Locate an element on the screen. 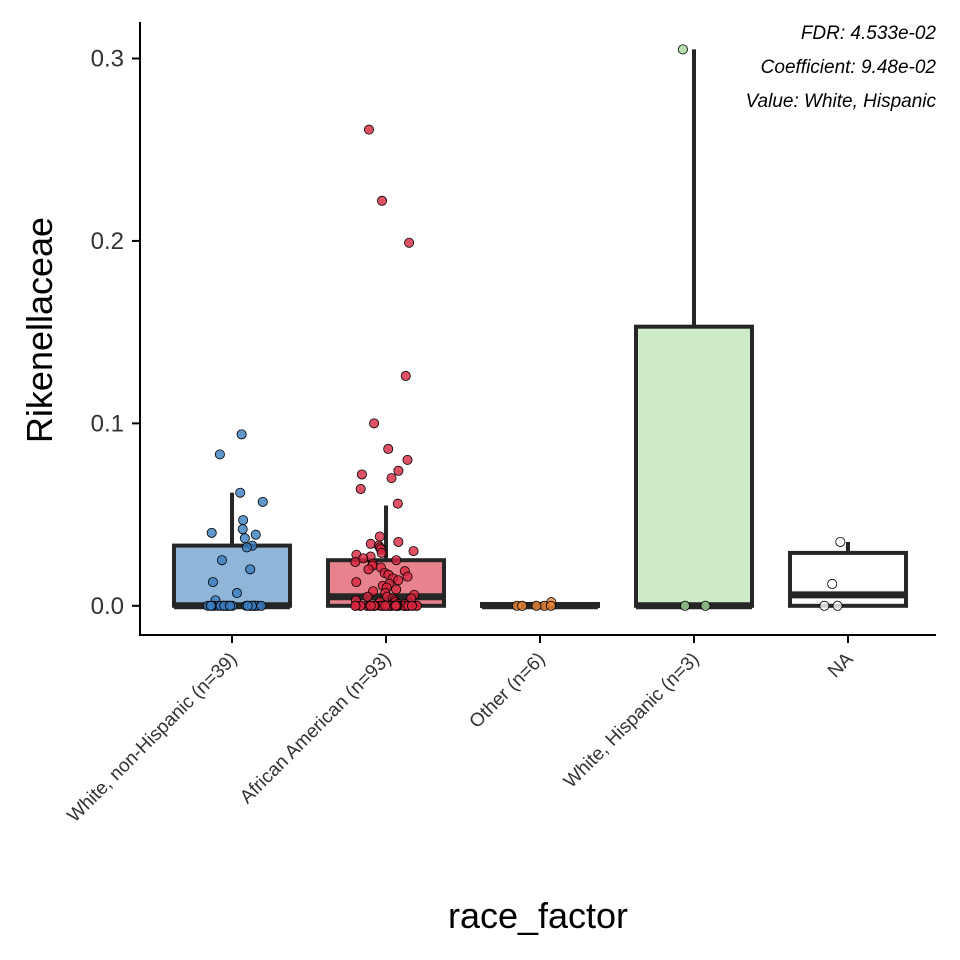  x-tick-label: White, Hispanic (n=3) is located at coordinates (632, 721).